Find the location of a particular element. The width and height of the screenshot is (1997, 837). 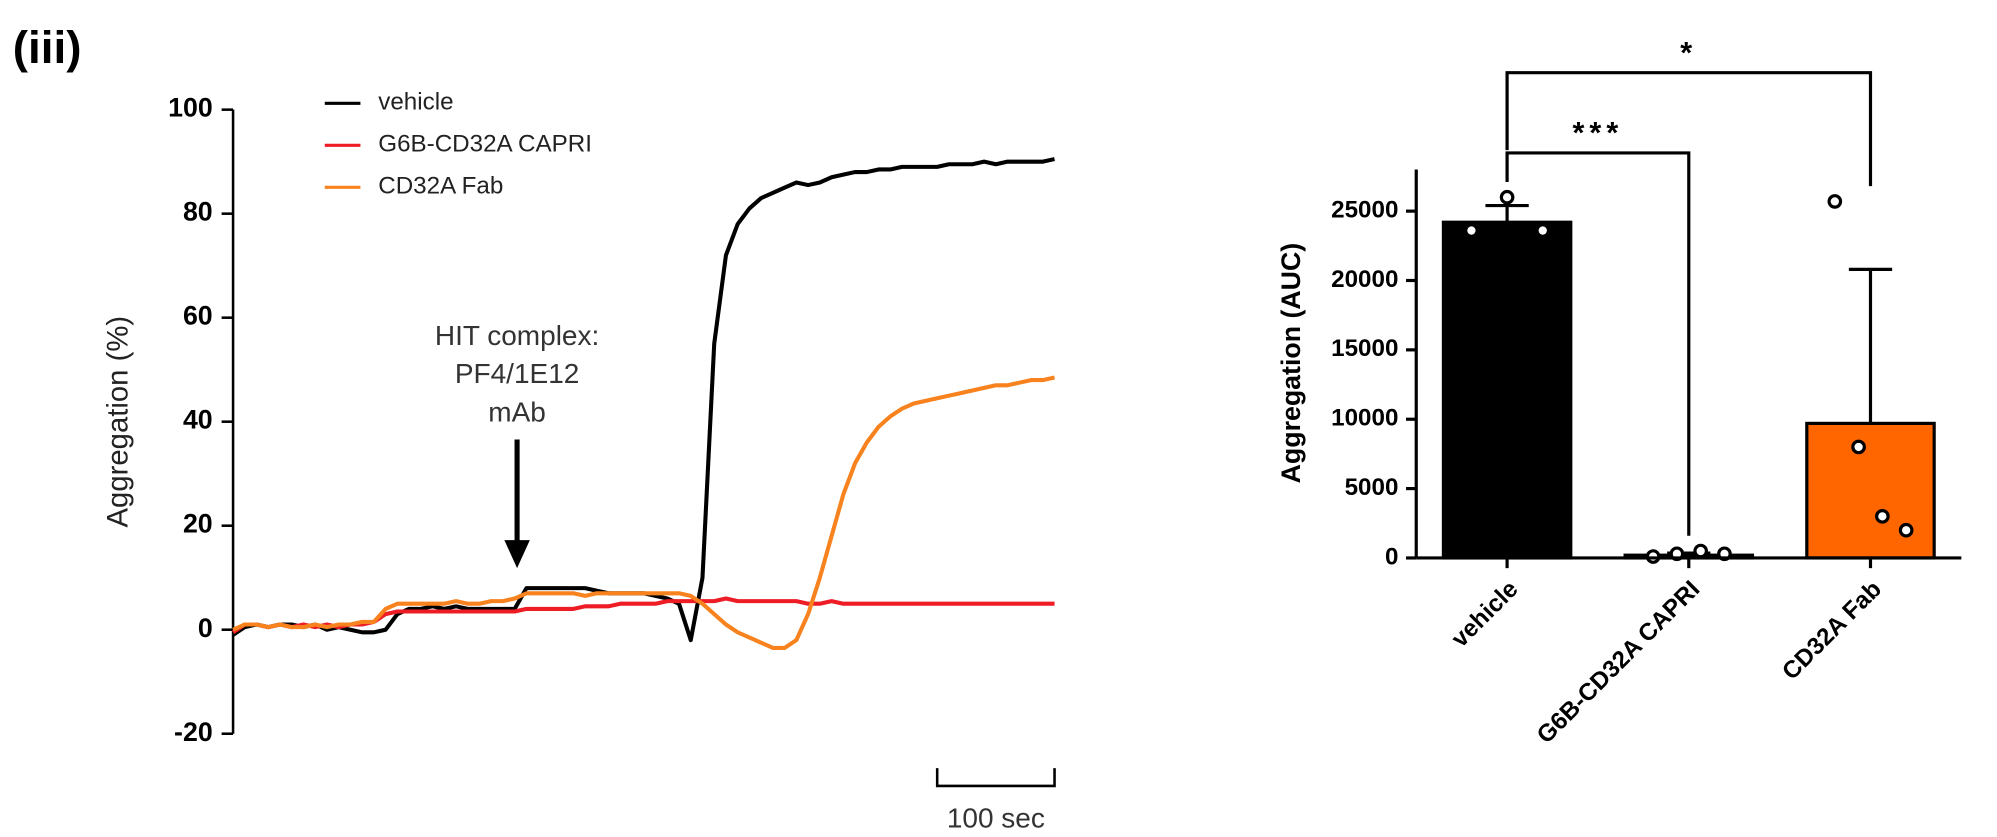

x-tick-label: CD32A Fab is located at coordinates (1832, 631).